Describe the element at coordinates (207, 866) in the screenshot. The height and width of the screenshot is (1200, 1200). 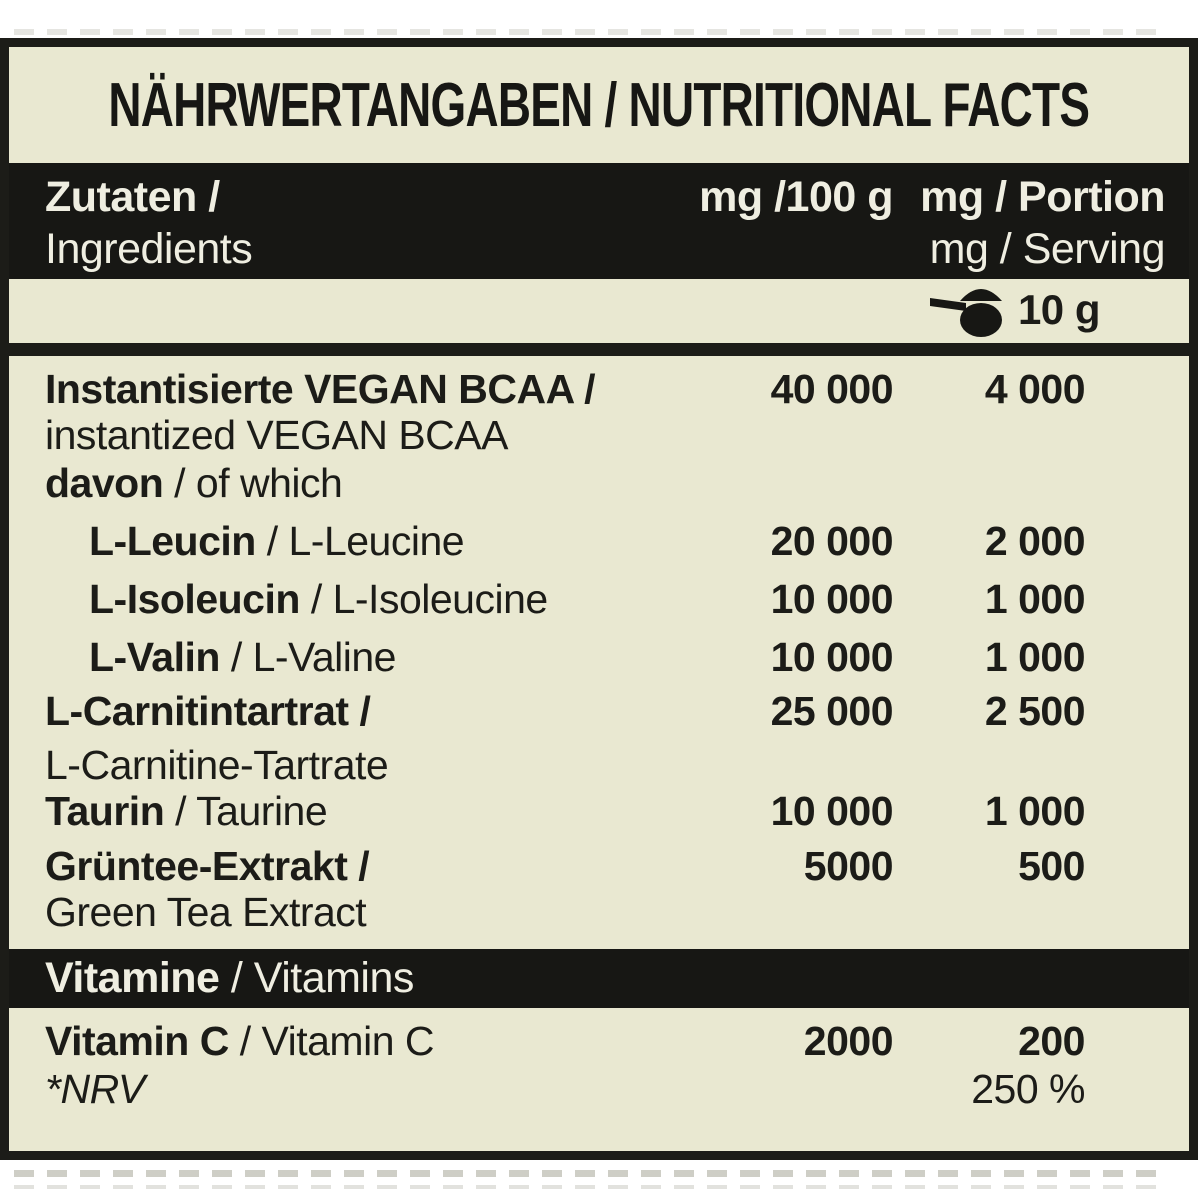
I see `ingredient-name: Grüntee-Extrakt /` at that location.